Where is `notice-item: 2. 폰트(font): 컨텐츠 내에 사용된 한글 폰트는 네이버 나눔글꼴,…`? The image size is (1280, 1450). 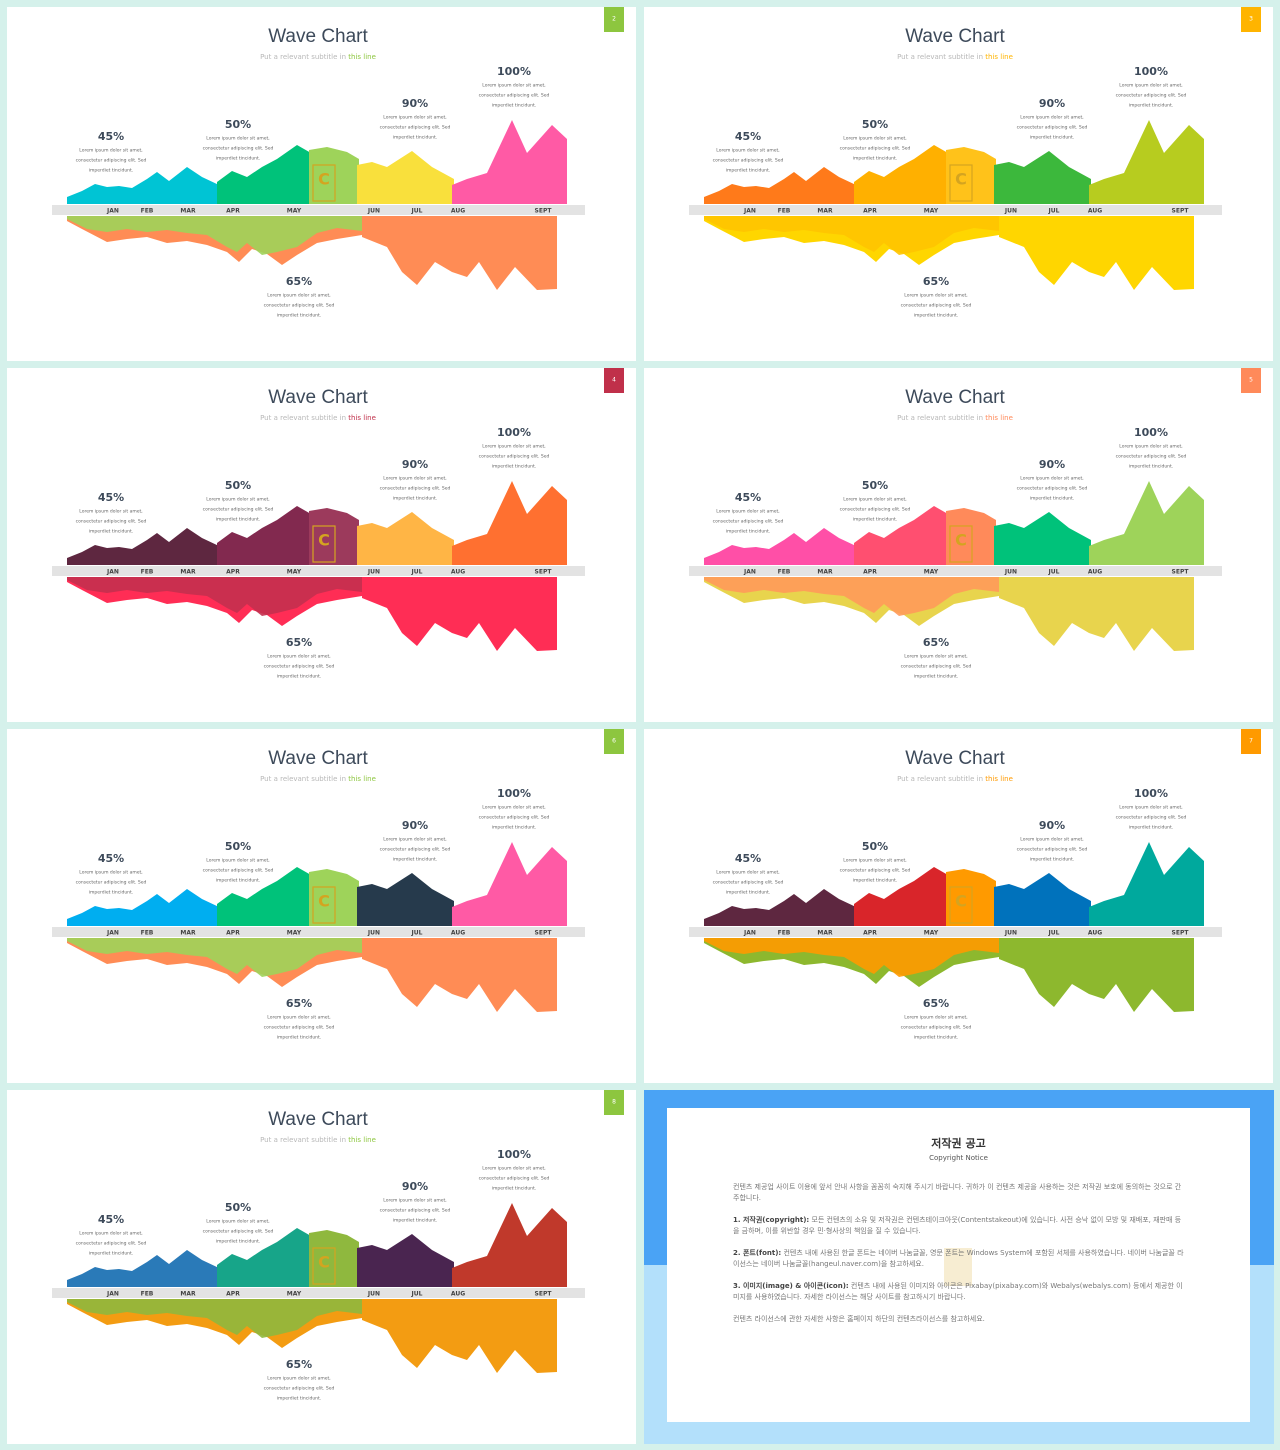
notice-item: 2. 폰트(font): 컨텐츠 내에 사용된 한글 폰트는 네이버 나눔글꼴,… is located at coordinates (958, 1259).